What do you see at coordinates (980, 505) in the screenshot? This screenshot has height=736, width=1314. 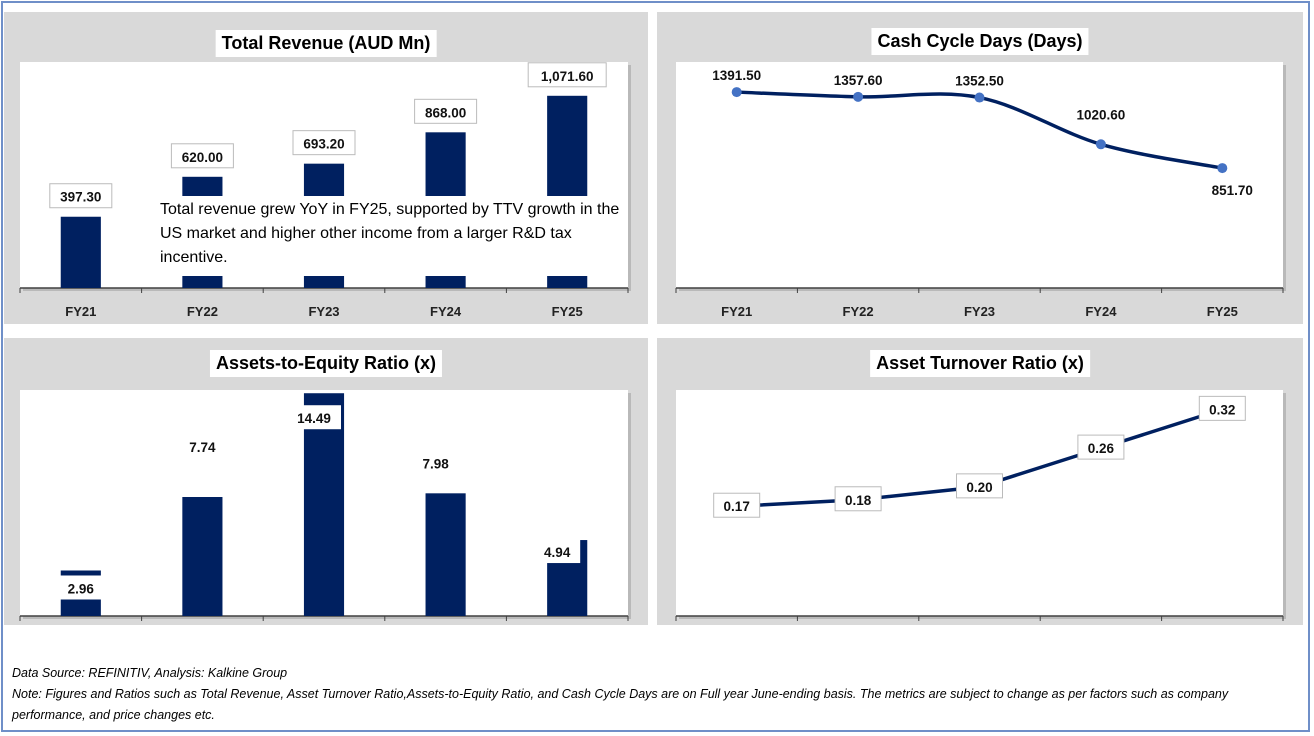 I see `turnover-svg: FY21FY22FY23FY24FY250.170.180.200.260.32` at bounding box center [980, 505].